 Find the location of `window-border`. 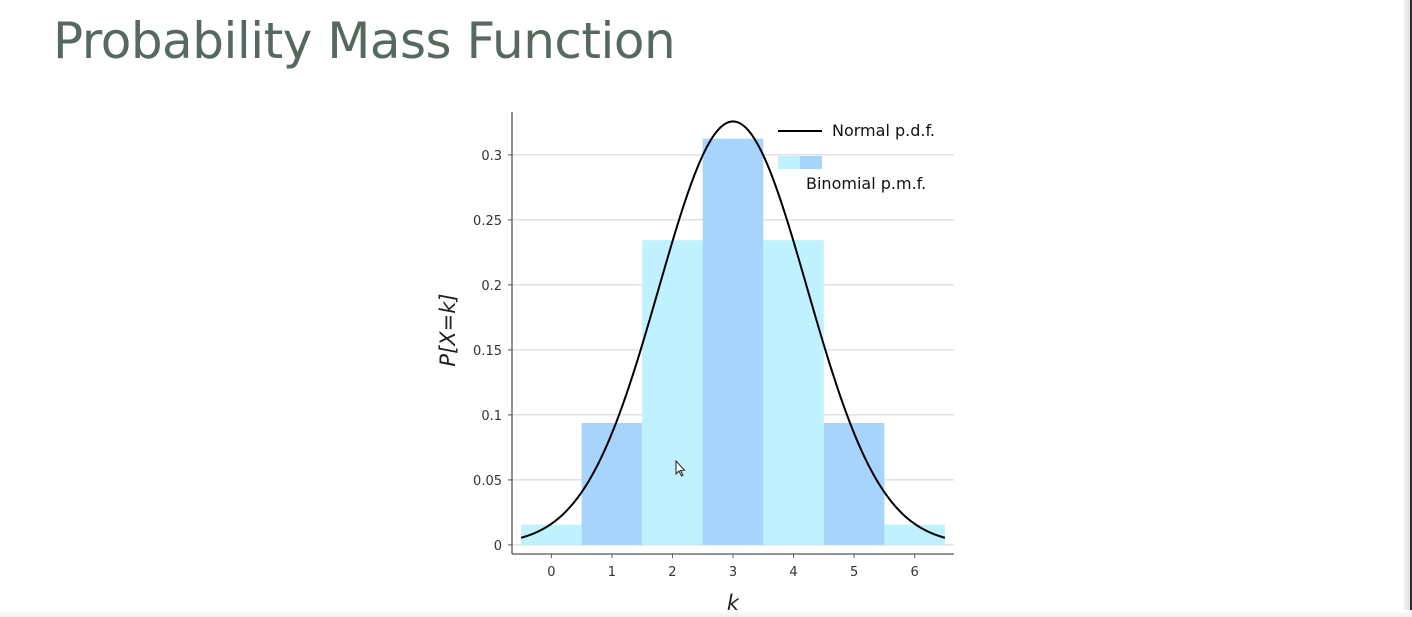

window-border is located at coordinates (1411, 308).